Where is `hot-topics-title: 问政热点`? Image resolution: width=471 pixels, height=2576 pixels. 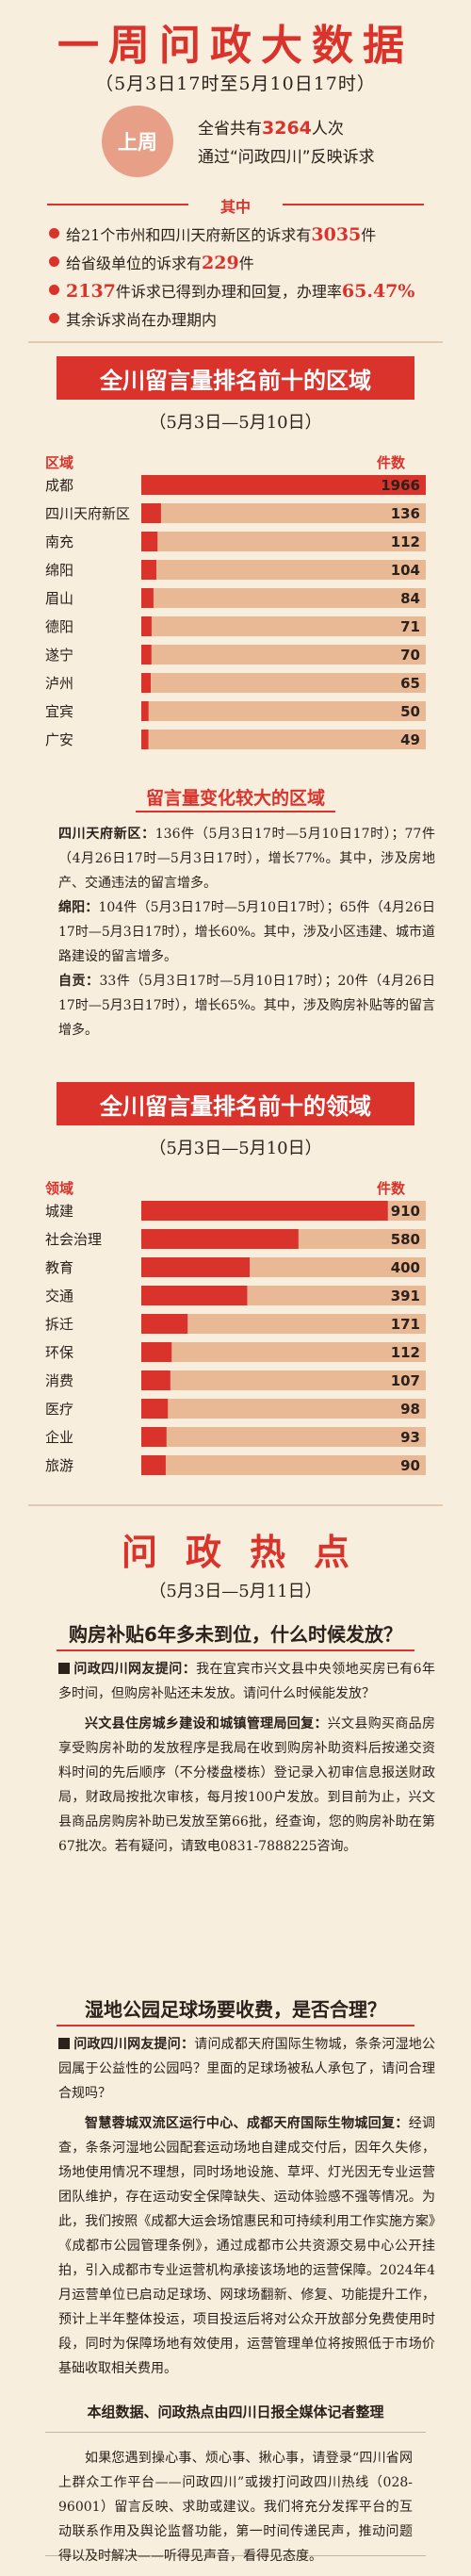 hot-topics-title: 问政热点 is located at coordinates (249, 1552).